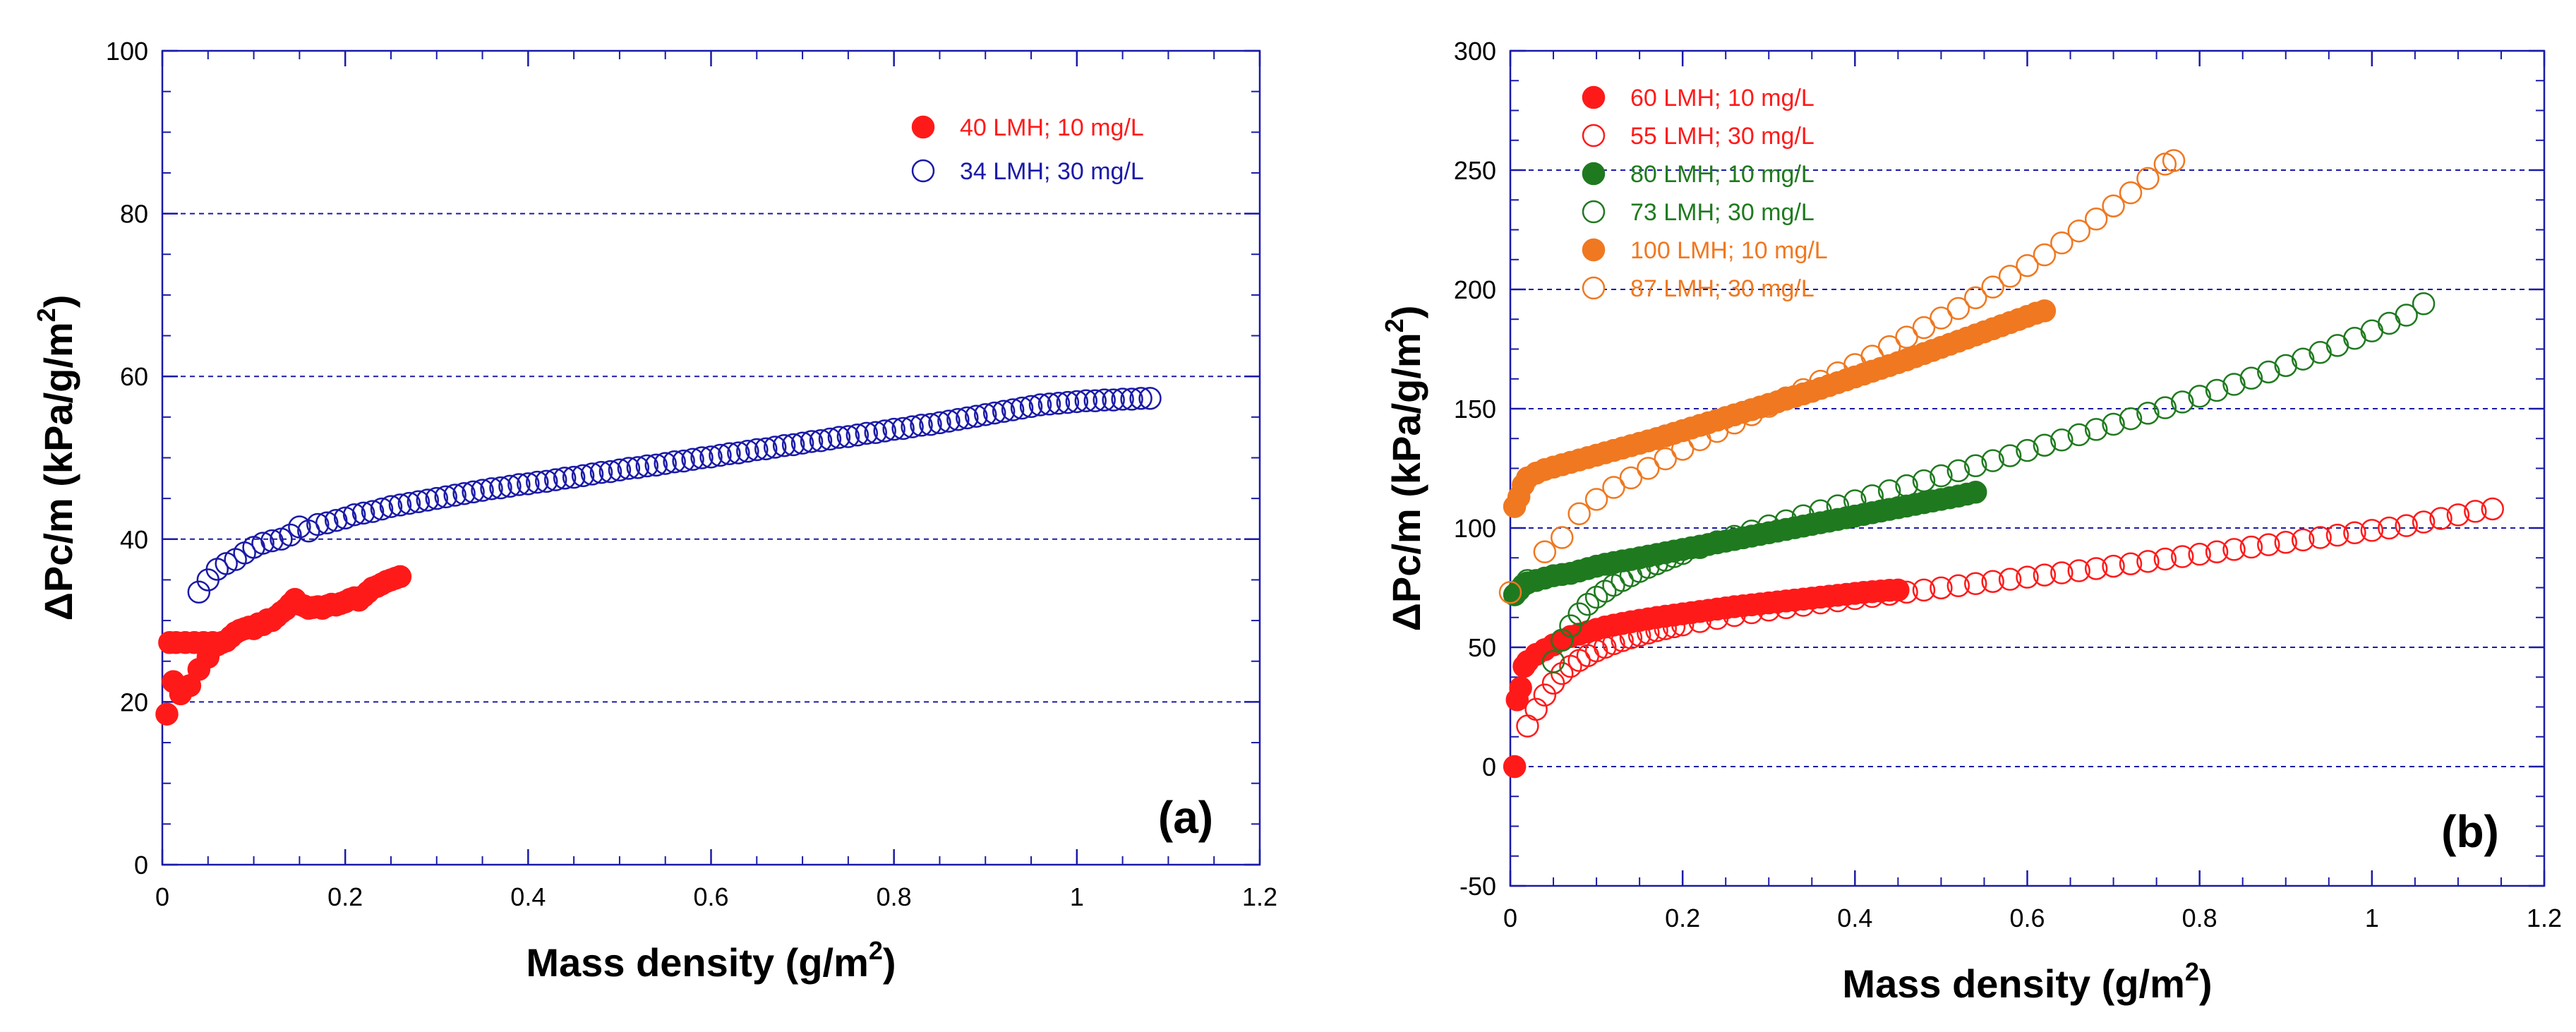 This screenshot has height=1032, width=2576. What do you see at coordinates (2372, 918) in the screenshot?
I see `x-tick-label: 1` at bounding box center [2372, 918].